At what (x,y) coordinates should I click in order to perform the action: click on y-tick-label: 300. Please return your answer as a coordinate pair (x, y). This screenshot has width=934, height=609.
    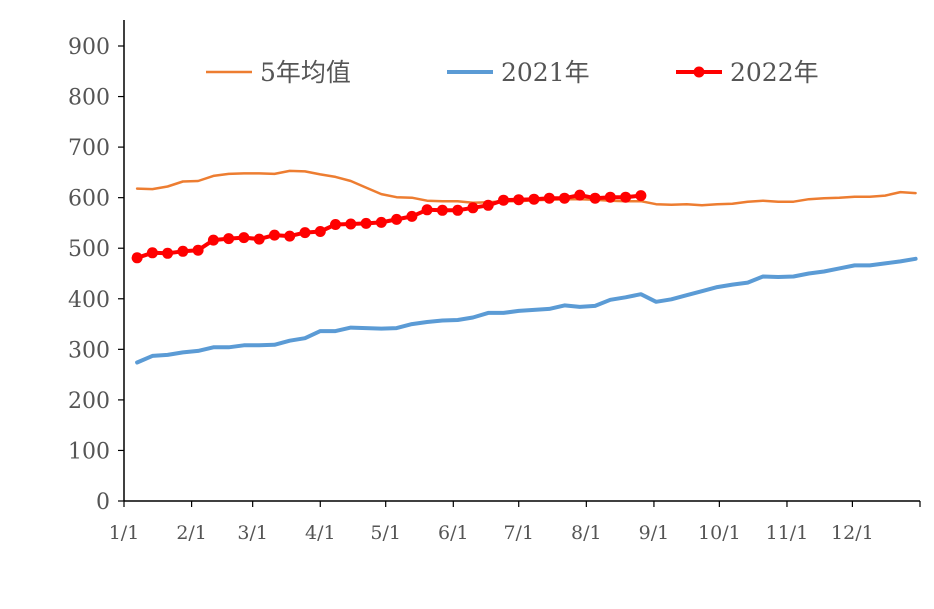
    Looking at the image, I should click on (89, 350).